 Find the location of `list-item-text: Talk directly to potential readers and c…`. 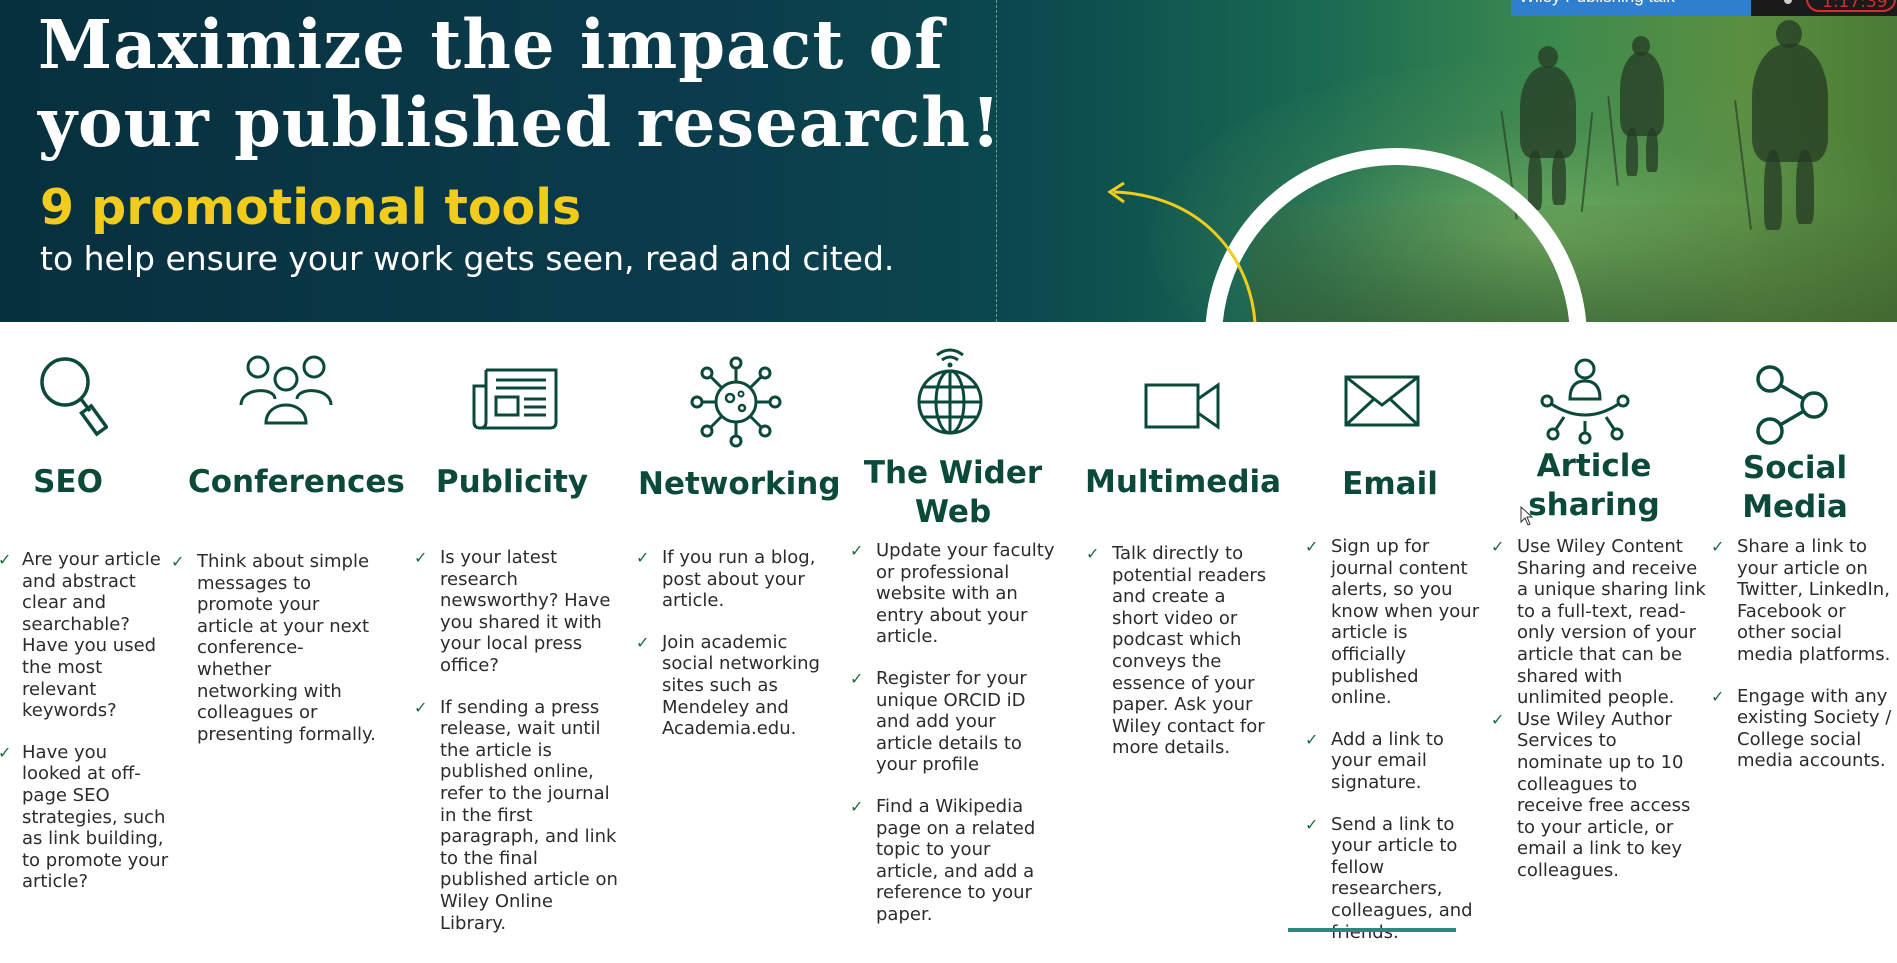

list-item-text: Talk directly to potential readers and c… is located at coordinates (1189, 651).